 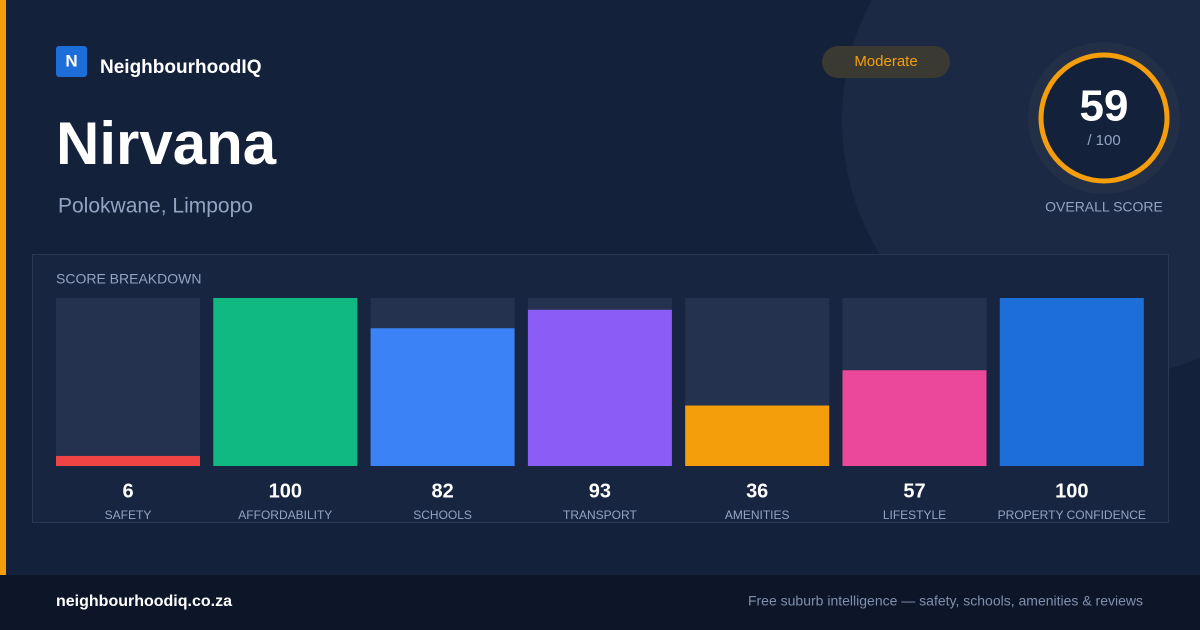 What do you see at coordinates (128, 515) in the screenshot?
I see `category-label: SAFETY` at bounding box center [128, 515].